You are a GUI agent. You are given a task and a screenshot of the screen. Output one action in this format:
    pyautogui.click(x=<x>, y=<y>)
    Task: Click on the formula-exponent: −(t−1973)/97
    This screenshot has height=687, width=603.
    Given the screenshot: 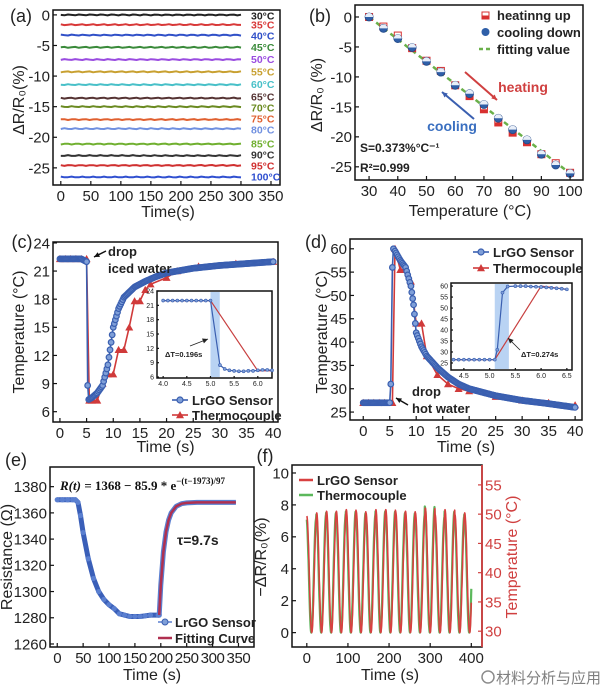 What is the action you would take?
    pyautogui.click(x=200, y=481)
    